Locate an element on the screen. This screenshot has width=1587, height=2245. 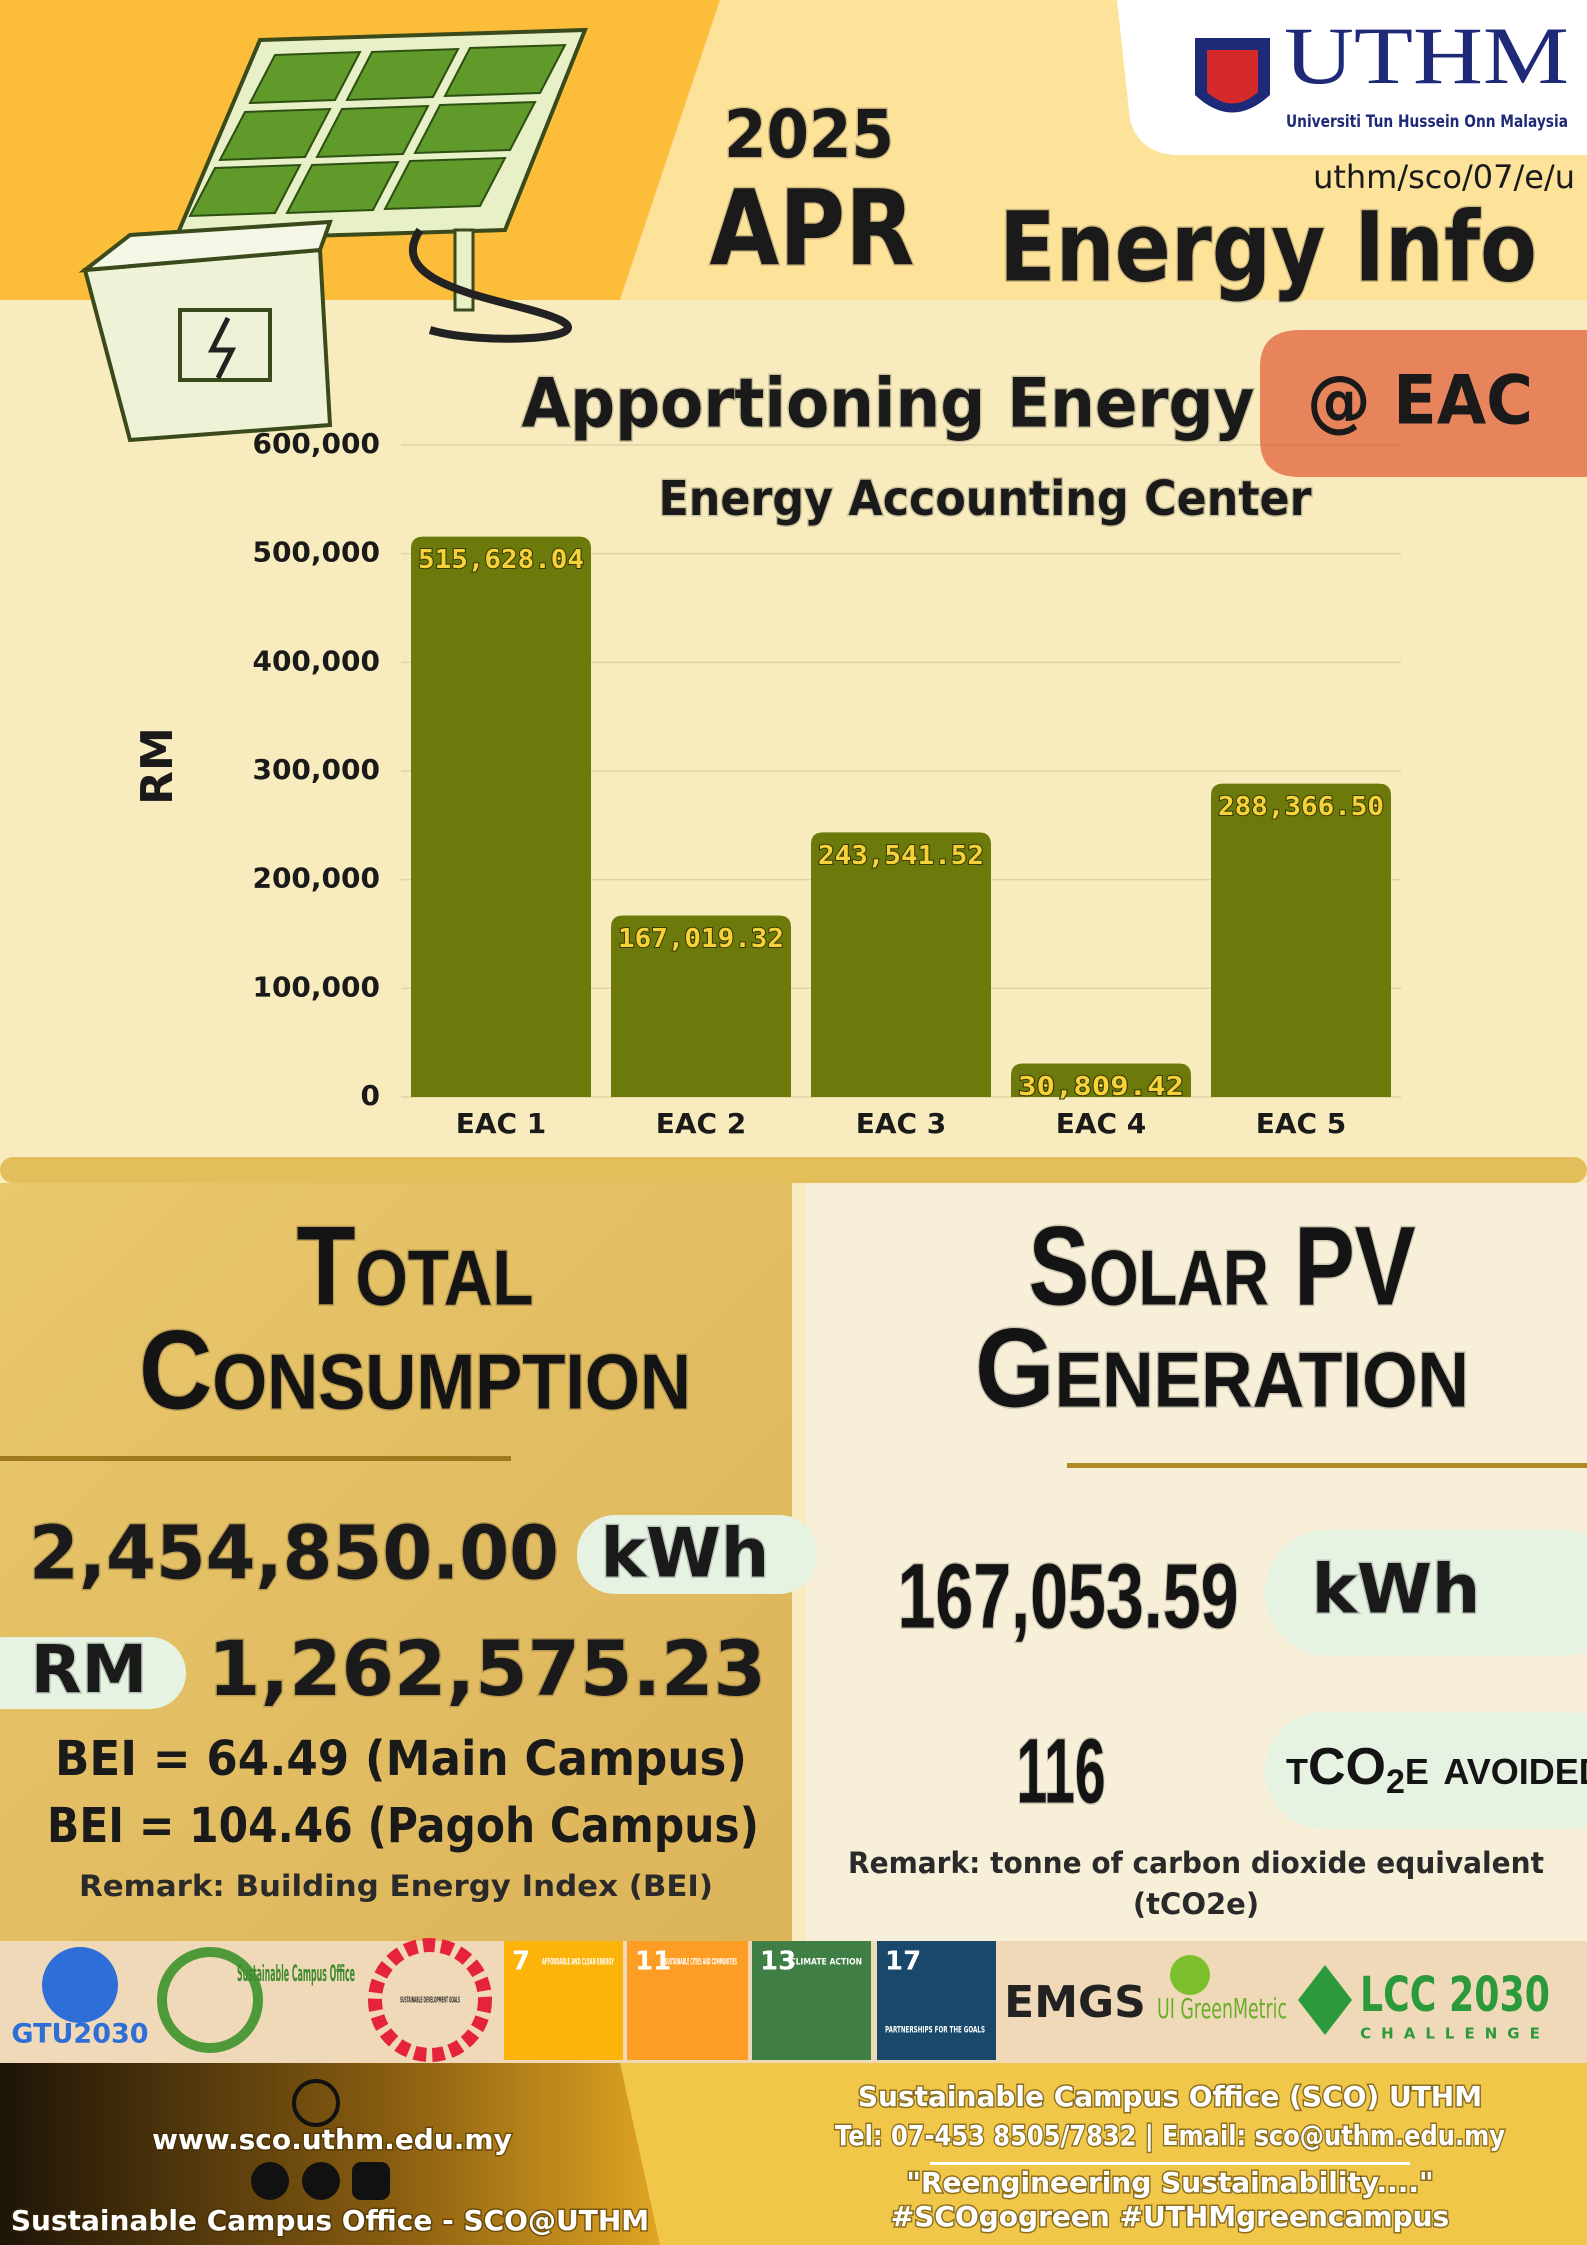
chart-title-badge: @ EAC is located at coordinates (1420, 401).